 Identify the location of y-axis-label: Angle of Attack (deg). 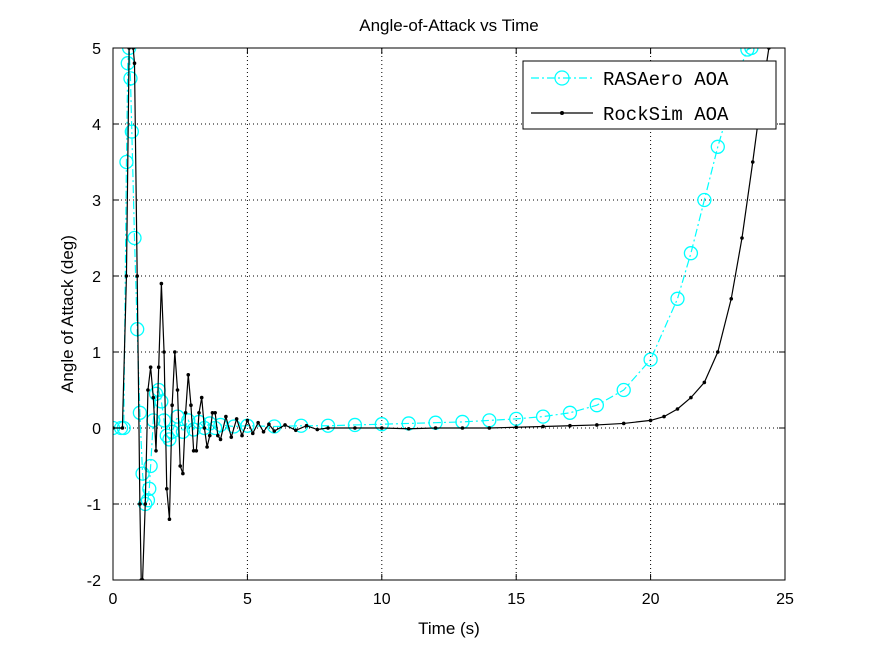
(67, 314).